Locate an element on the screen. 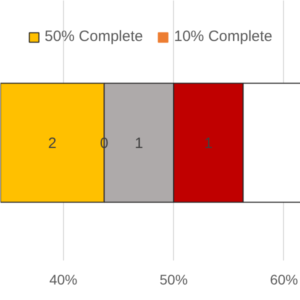  x-tick-label: 60% is located at coordinates (284, 280).